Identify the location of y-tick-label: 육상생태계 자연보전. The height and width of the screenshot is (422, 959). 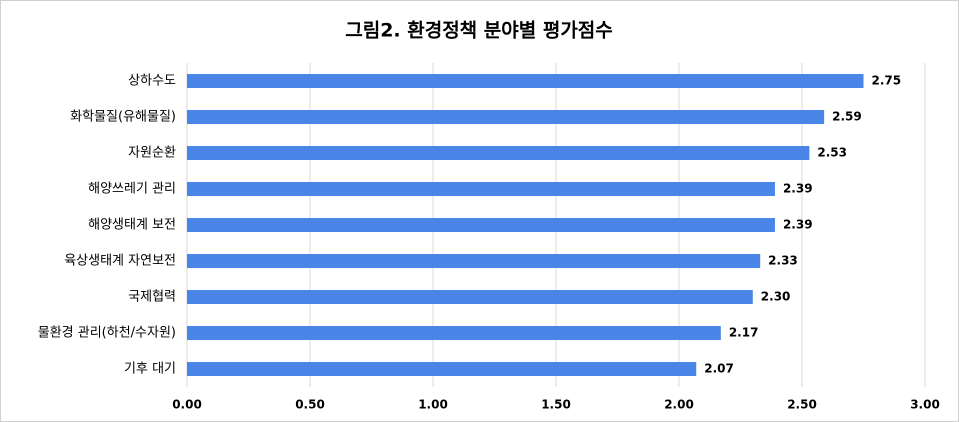
(120, 261).